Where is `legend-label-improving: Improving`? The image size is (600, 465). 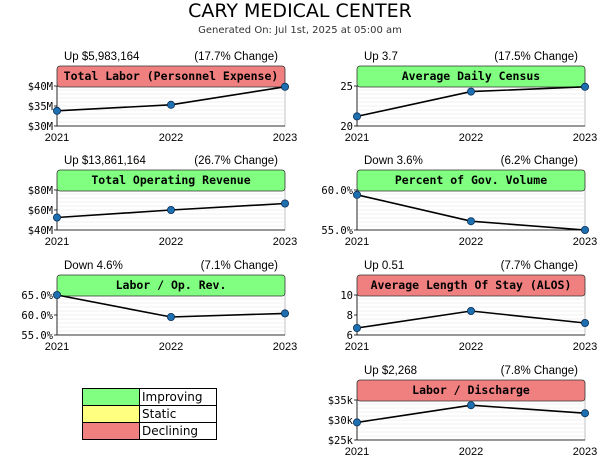 legend-label-improving: Improving is located at coordinates (178, 397).